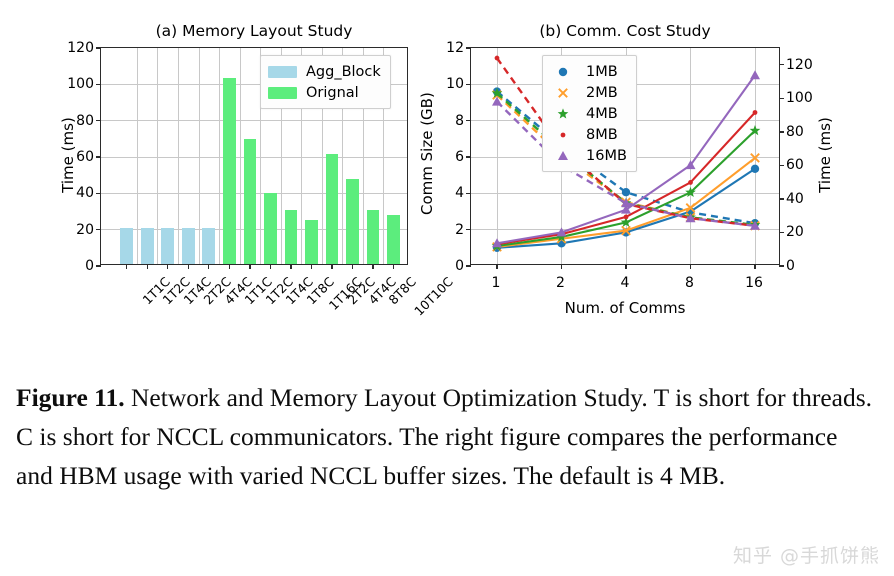 The width and height of the screenshot is (894, 576). I want to click on legend-item: 4MB, so click(588, 113).